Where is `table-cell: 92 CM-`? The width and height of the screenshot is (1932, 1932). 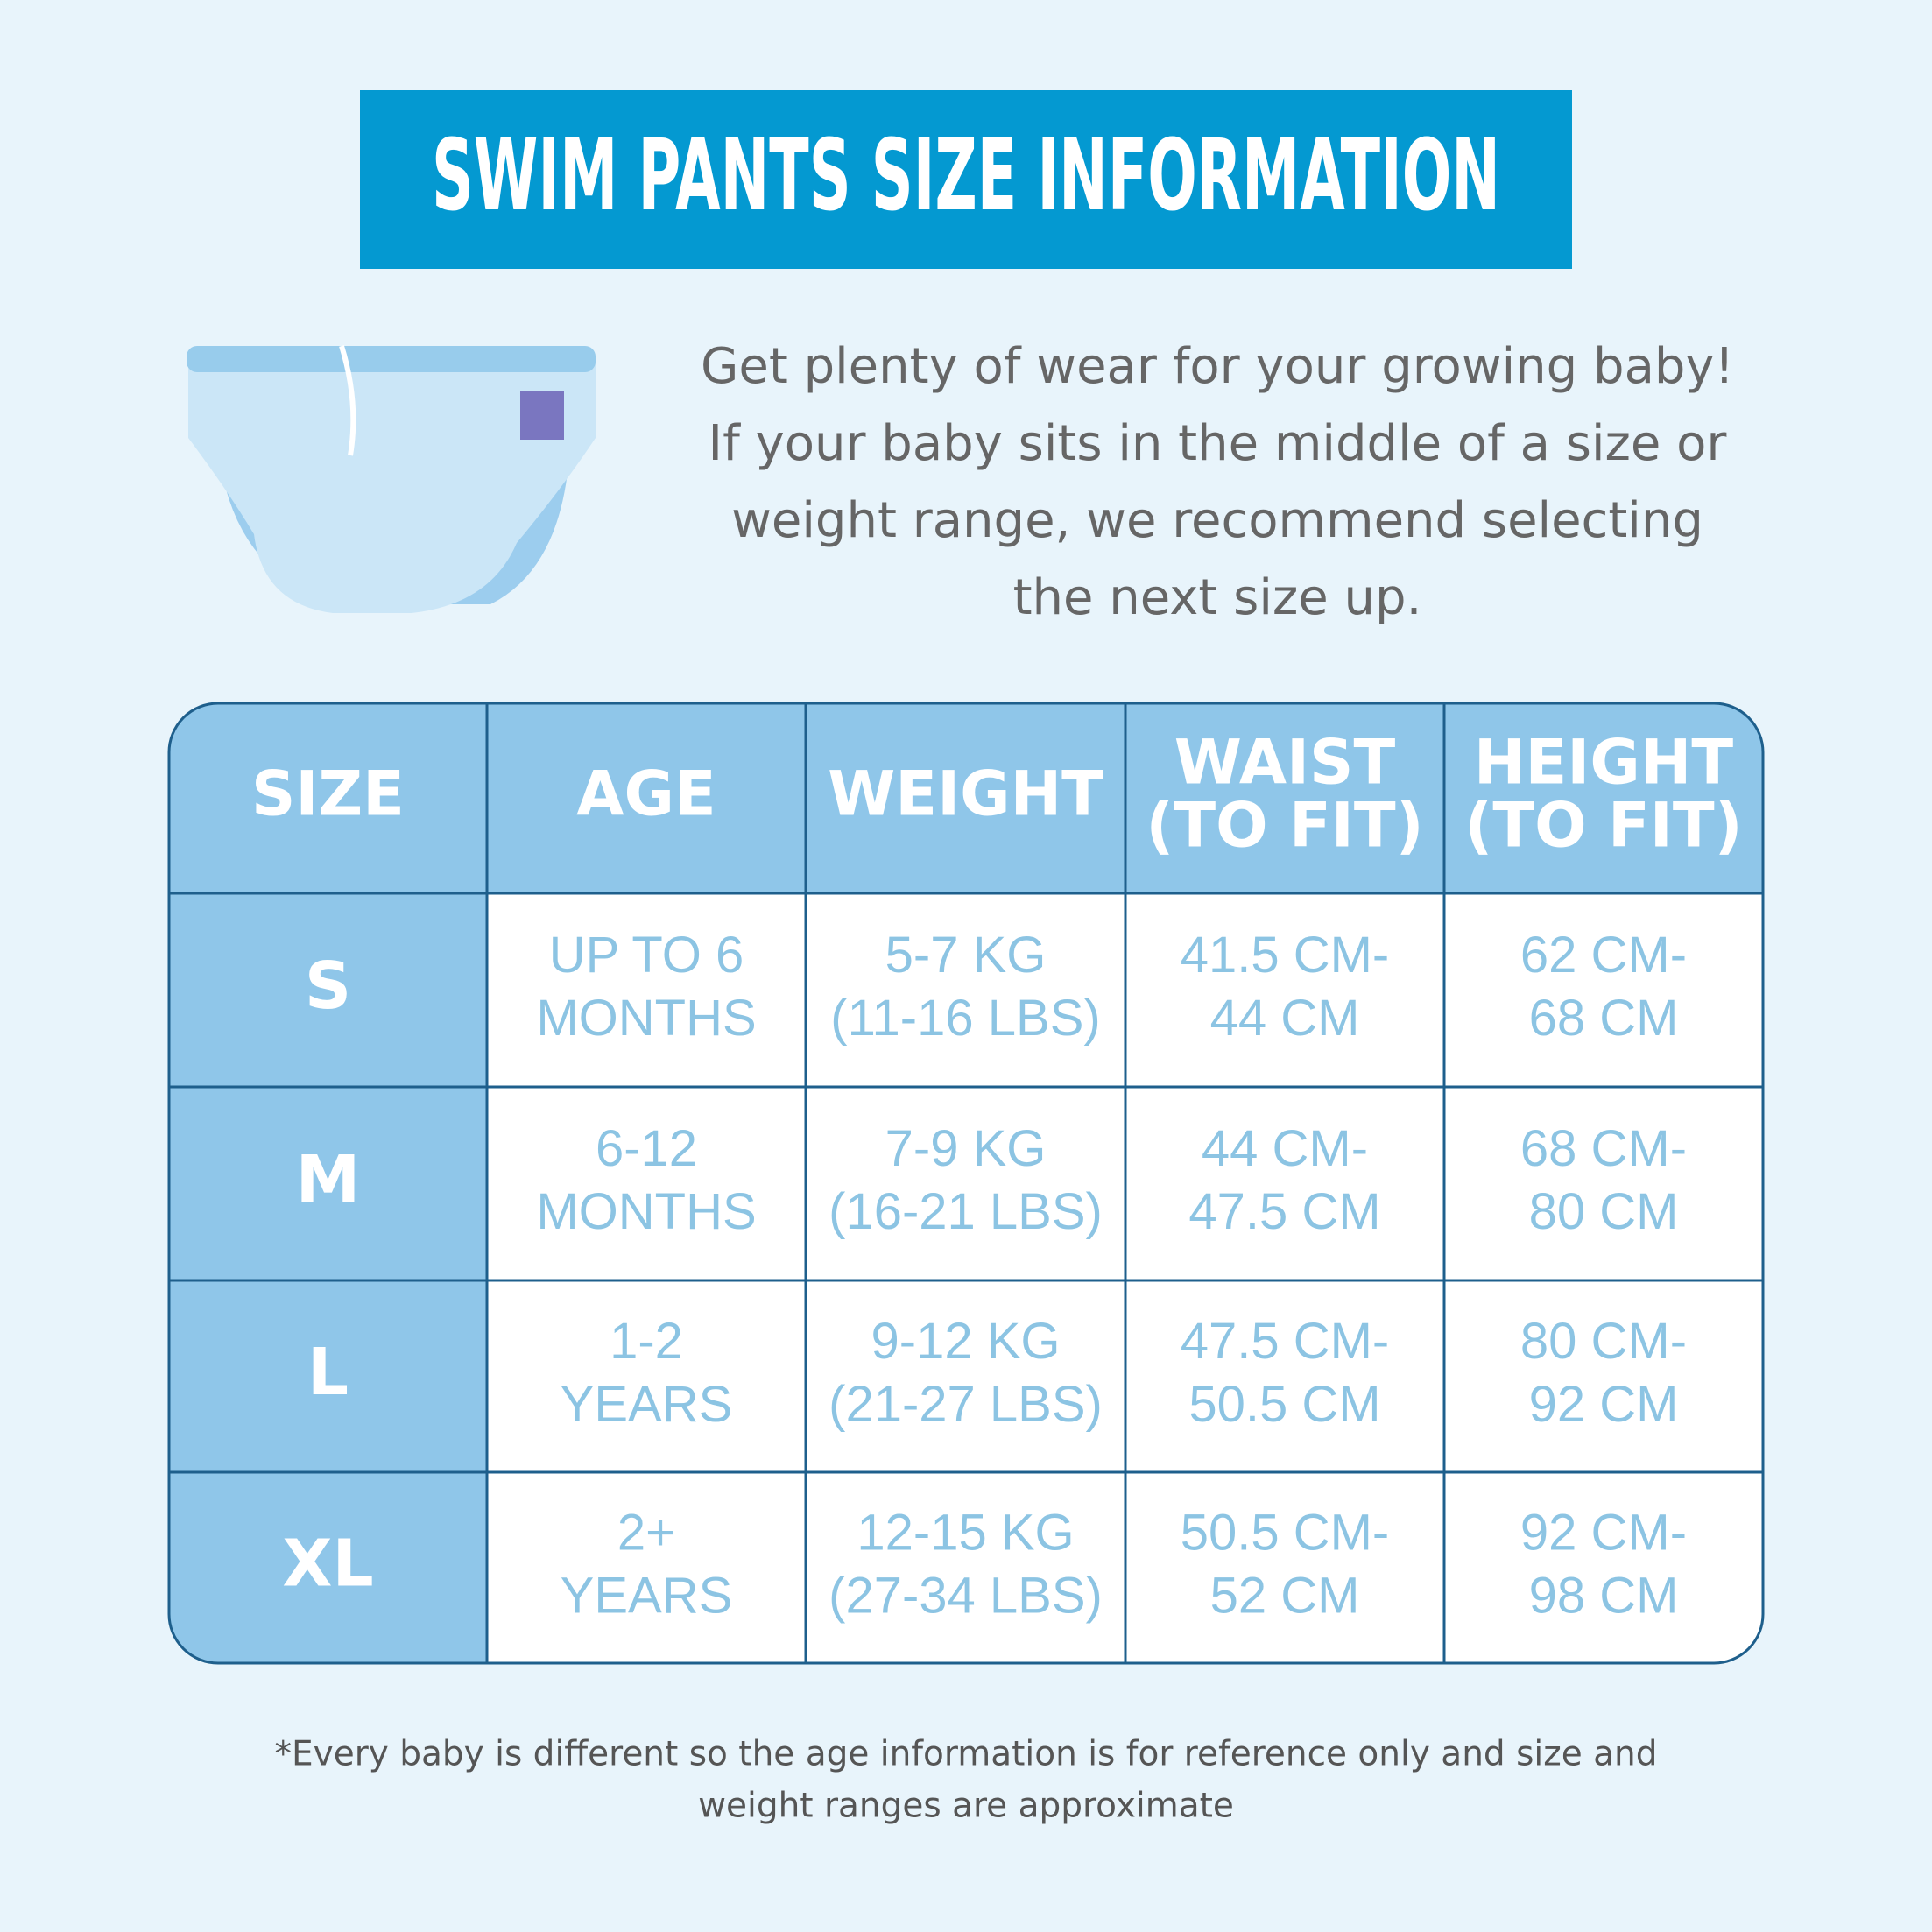 table-cell: 92 CM- is located at coordinates (1603, 1532).